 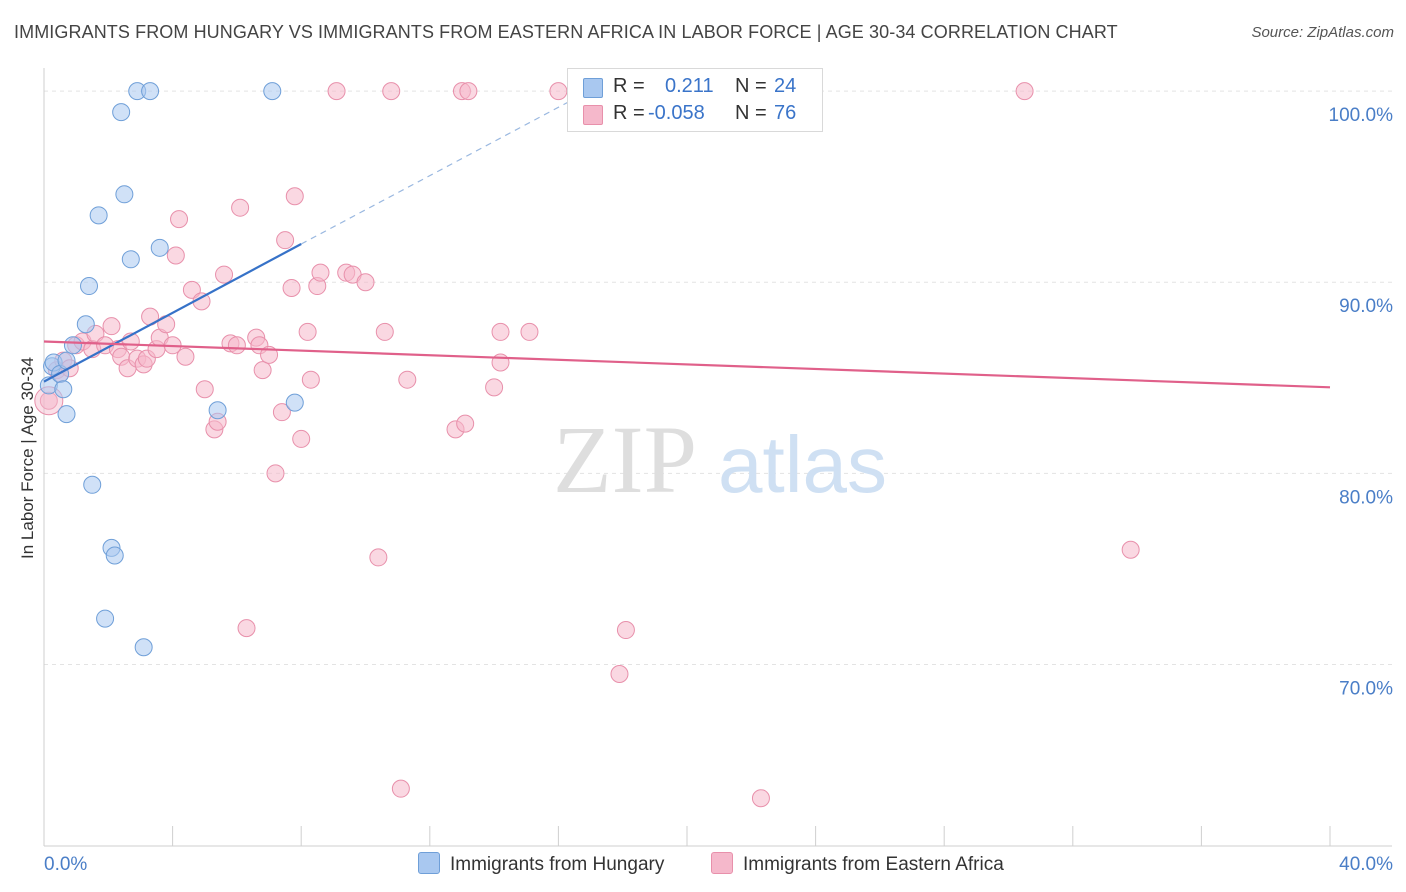 I want to click on y-axis-label: In Labor Force | Age 30-34, so click(x=27, y=458).